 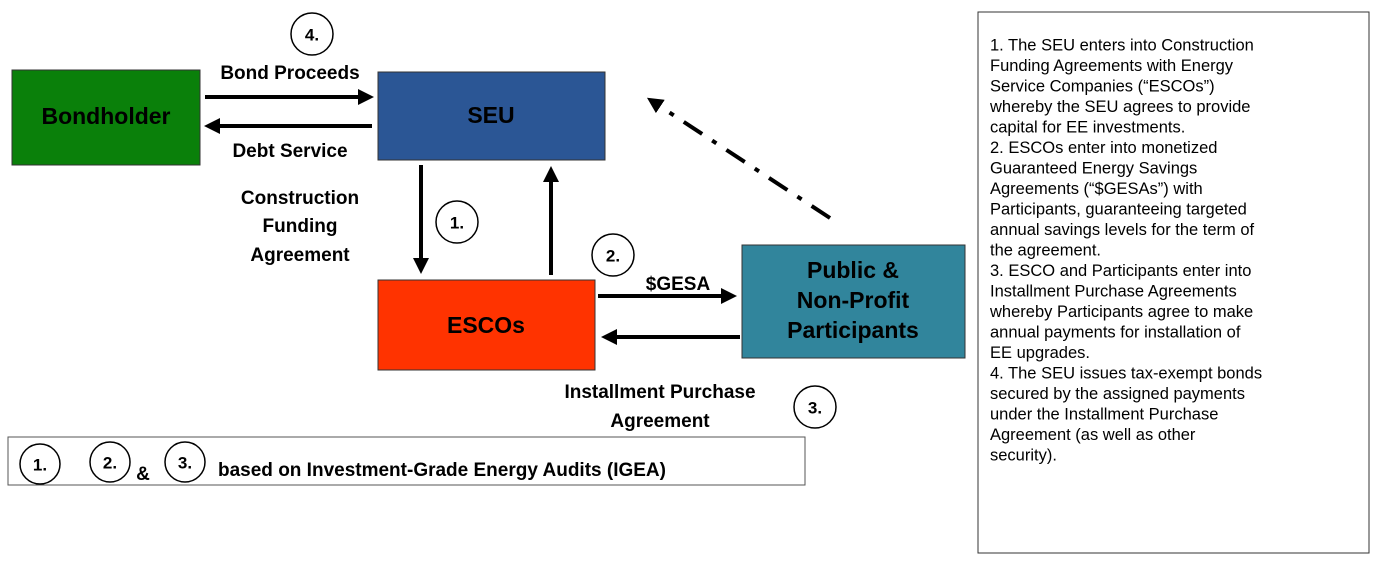 I want to click on node-label: SEU, so click(x=490, y=115).